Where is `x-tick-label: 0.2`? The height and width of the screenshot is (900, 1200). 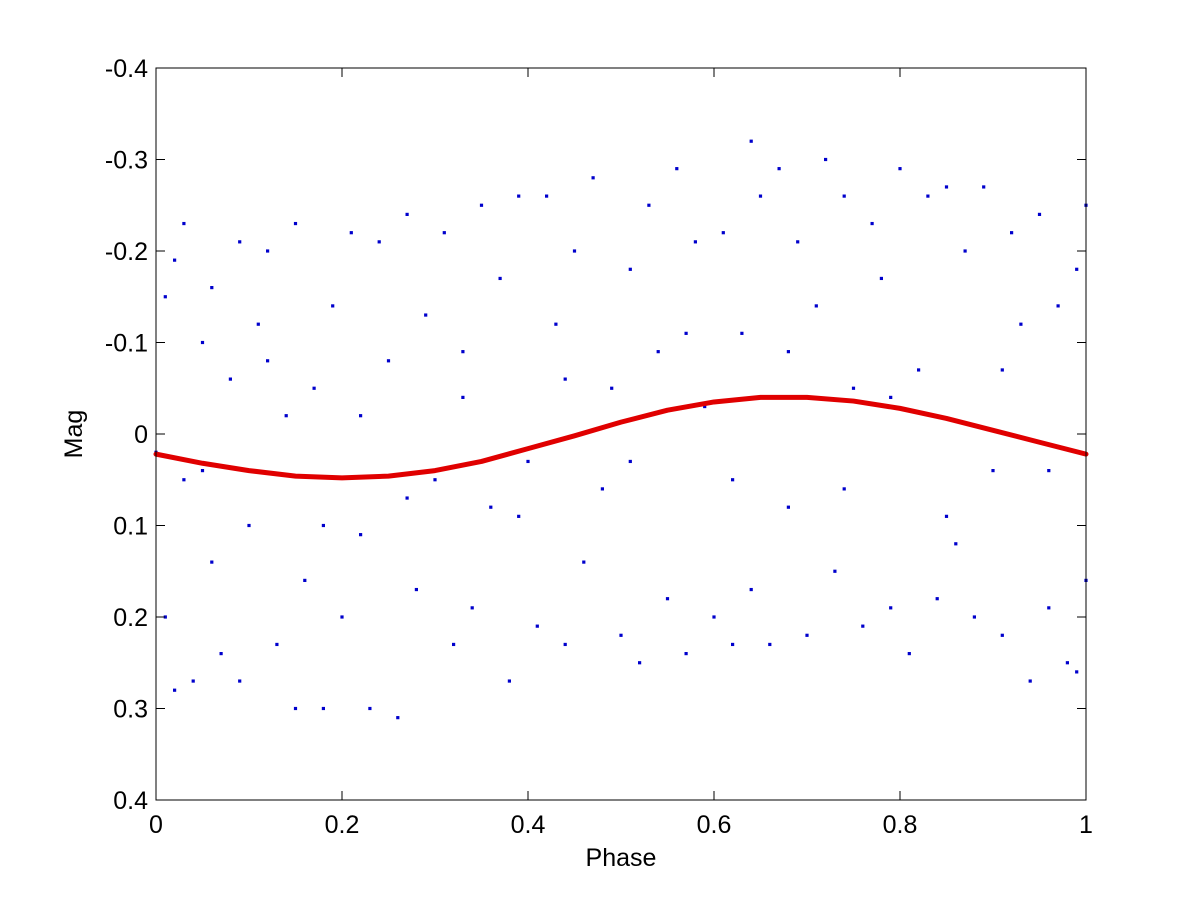 x-tick-label: 0.2 is located at coordinates (342, 825).